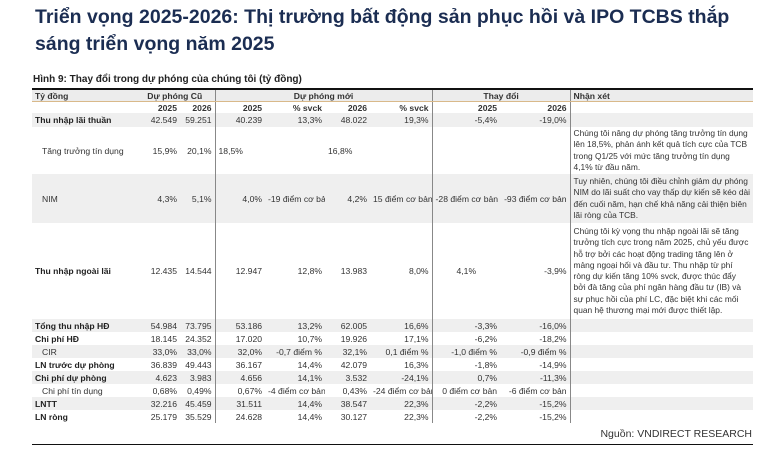 Image resolution: width=783 pixels, height=471 pixels. Describe the element at coordinates (401, 120) in the screenshot. I see `value-cell: 19,3%` at that location.